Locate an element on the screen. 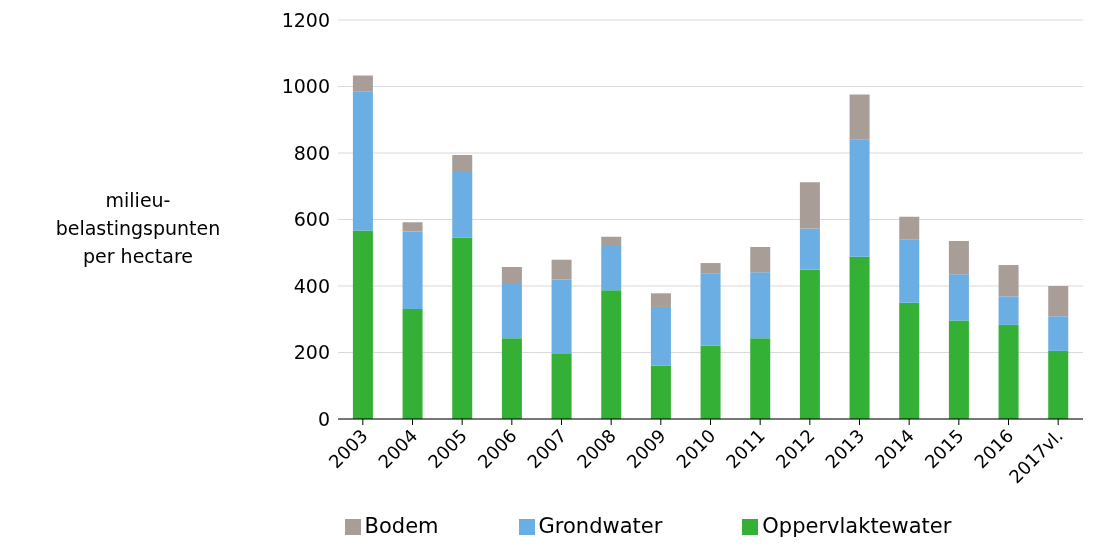 This screenshot has height=550, width=1104. y-tick-label: 1000 is located at coordinates (305, 86).